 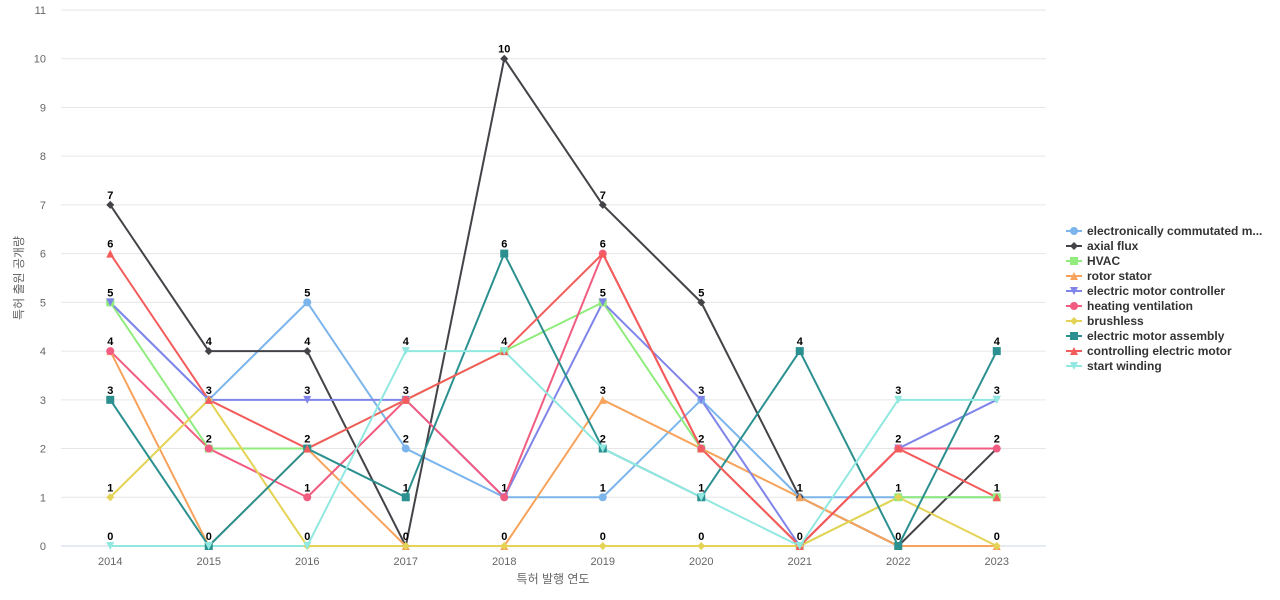 What do you see at coordinates (307, 562) in the screenshot?
I see `x-tick-label: 2016` at bounding box center [307, 562].